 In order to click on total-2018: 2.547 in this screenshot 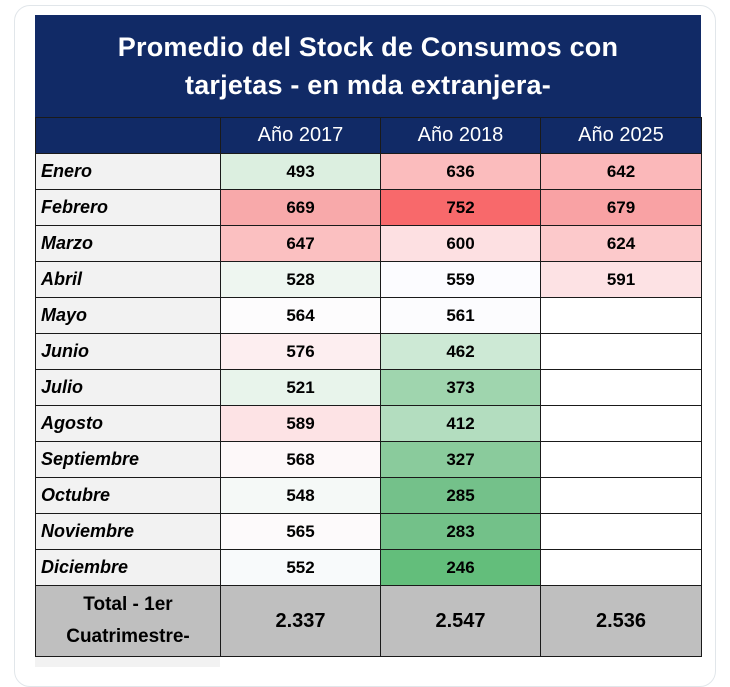, I will do `click(460, 621)`.